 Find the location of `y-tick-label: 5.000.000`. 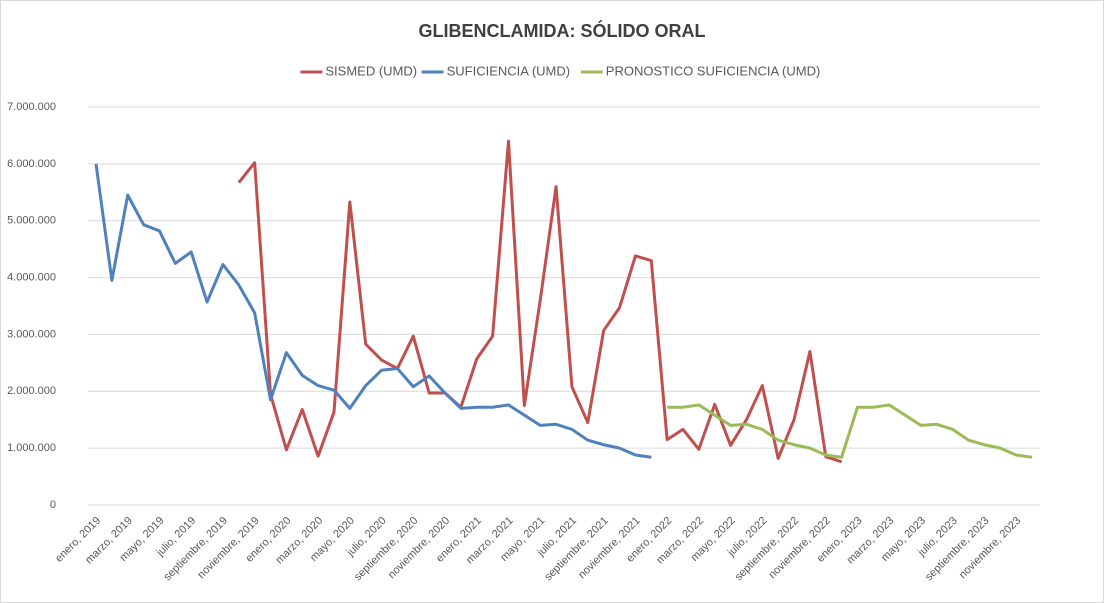

y-tick-label: 5.000.000 is located at coordinates (31, 221).